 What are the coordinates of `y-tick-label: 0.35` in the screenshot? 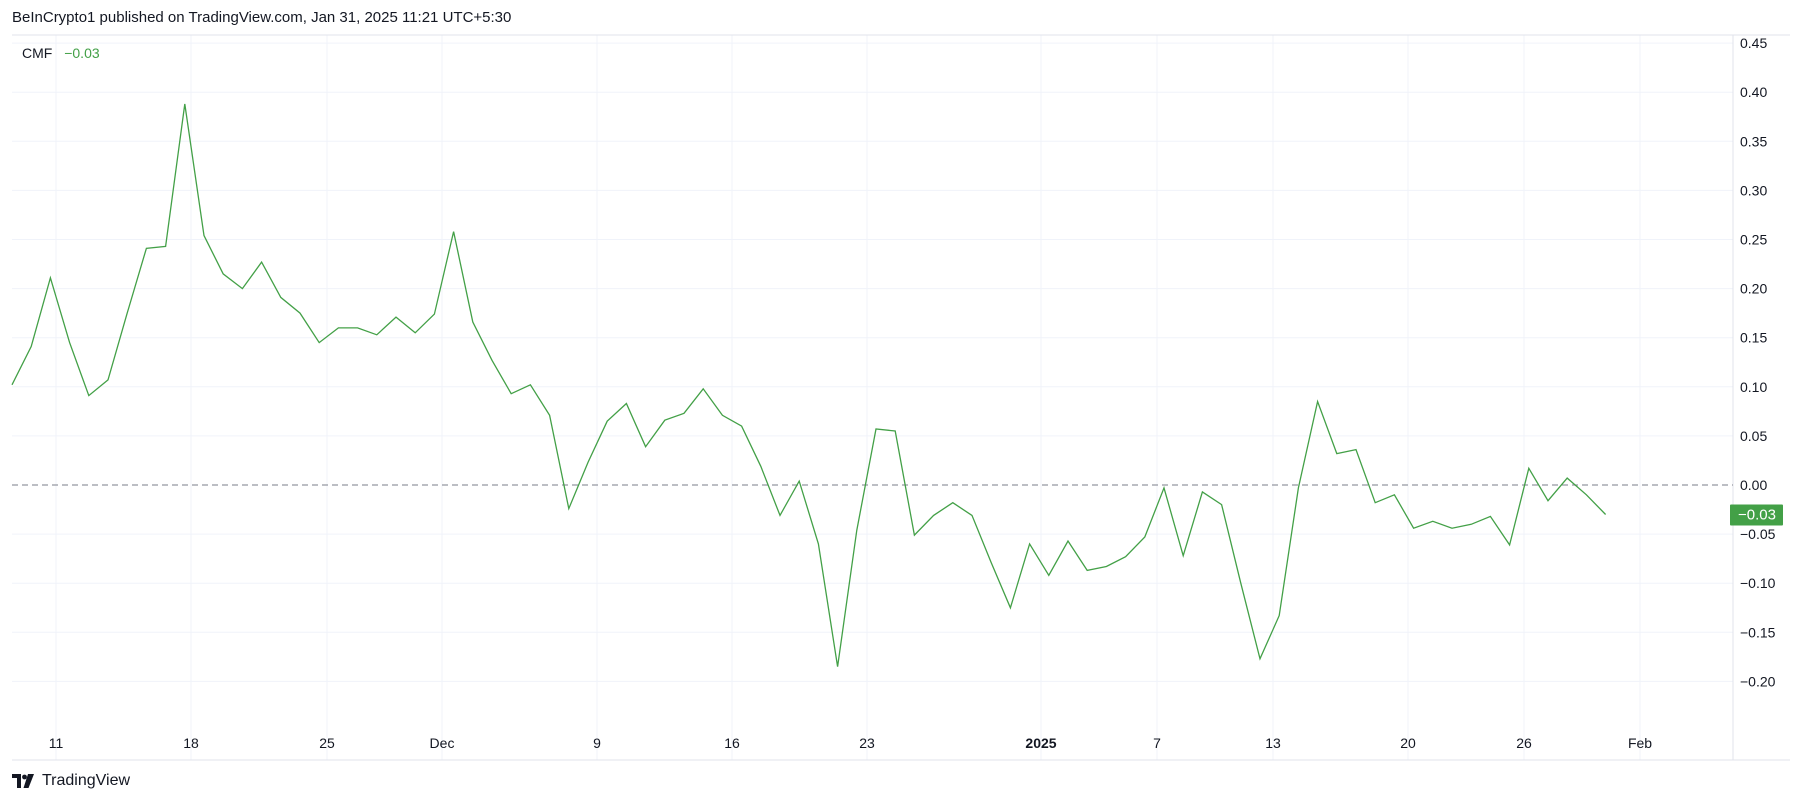 It's located at (1753, 141).